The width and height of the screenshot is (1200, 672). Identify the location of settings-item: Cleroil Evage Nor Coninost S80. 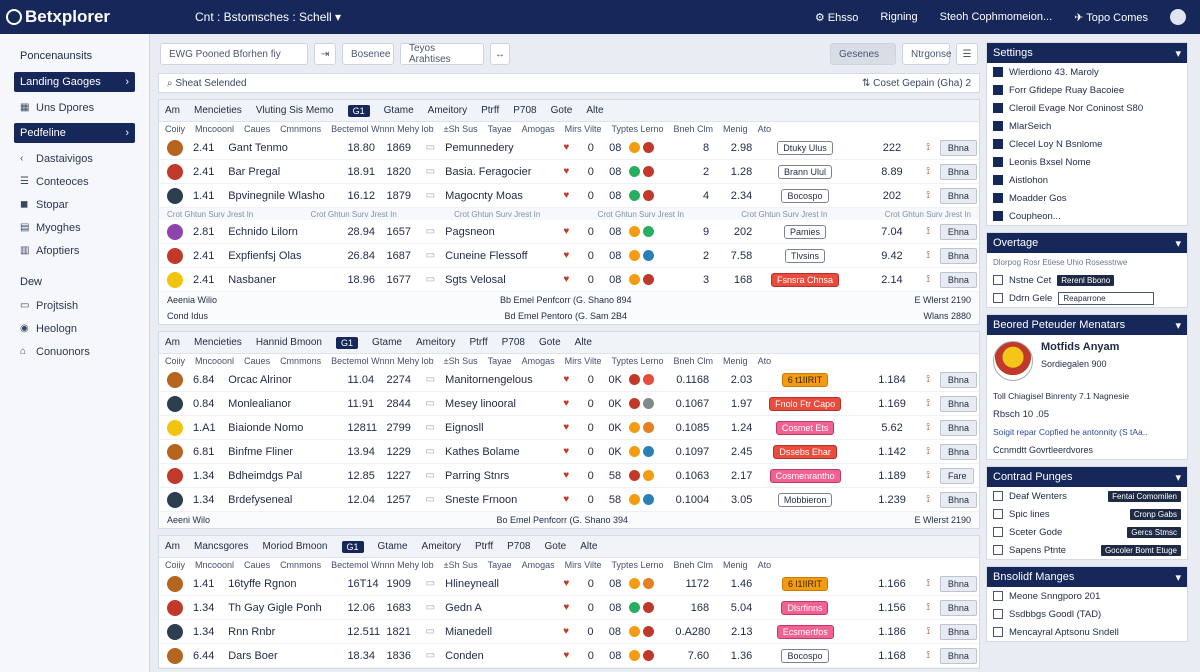
(1087, 108).